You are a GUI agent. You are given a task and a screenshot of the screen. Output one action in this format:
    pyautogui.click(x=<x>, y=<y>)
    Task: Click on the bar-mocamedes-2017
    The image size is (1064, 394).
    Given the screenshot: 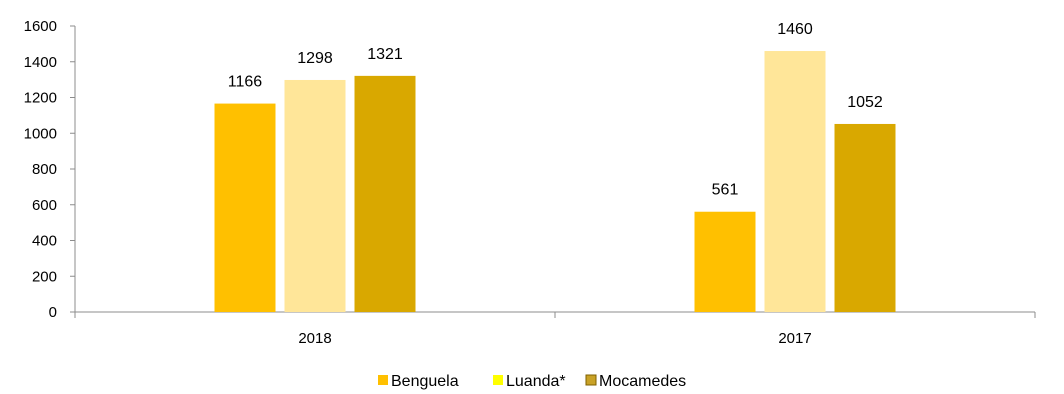 What is the action you would take?
    pyautogui.click(x=865, y=217)
    